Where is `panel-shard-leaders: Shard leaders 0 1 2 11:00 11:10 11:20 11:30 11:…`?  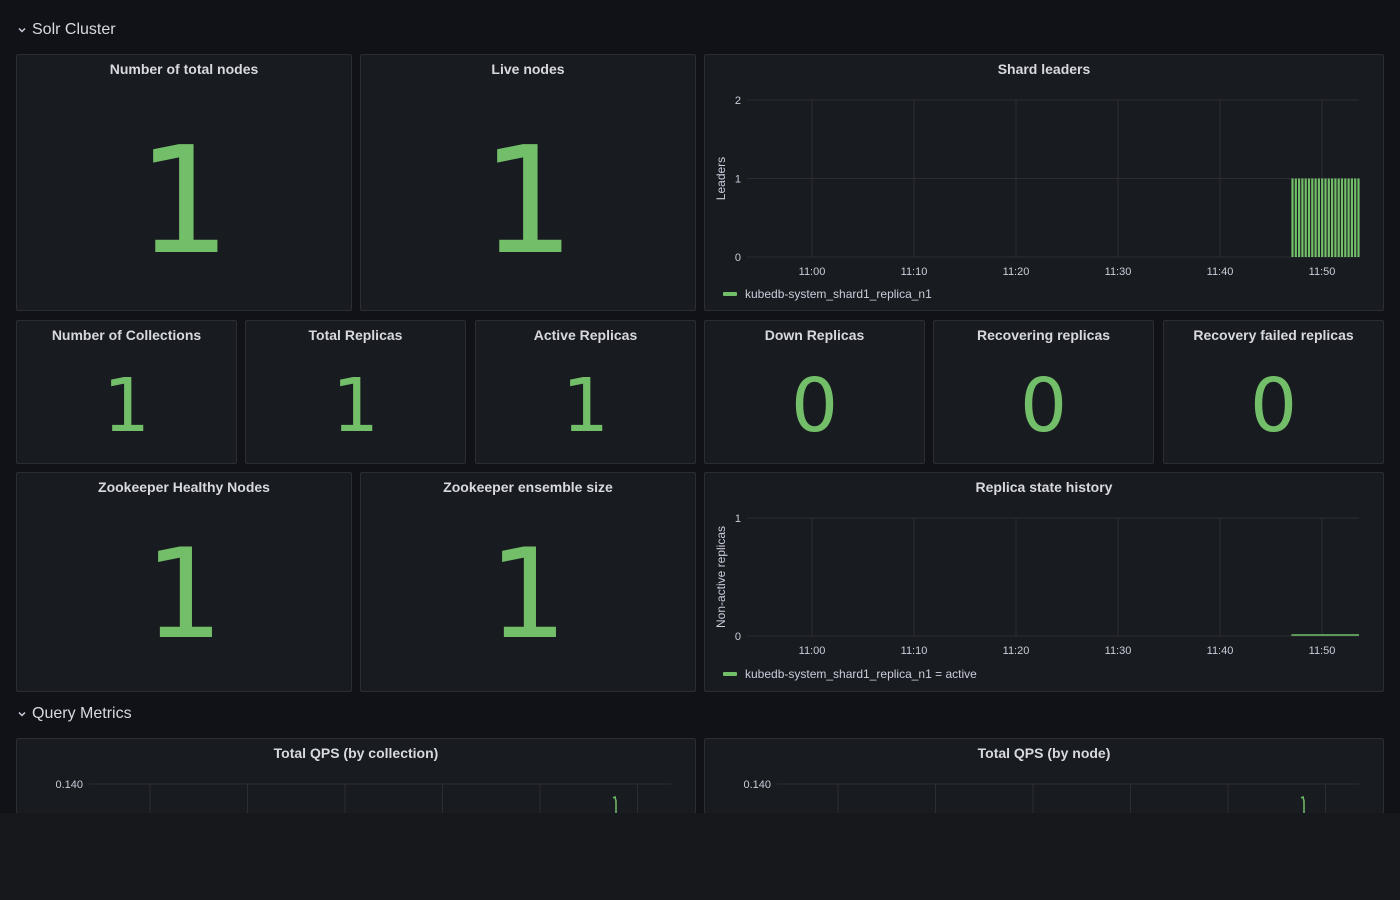
panel-shard-leaders: Shard leaders 0 1 2 11:00 11:10 11:20 11:30 11:… is located at coordinates (1044, 182).